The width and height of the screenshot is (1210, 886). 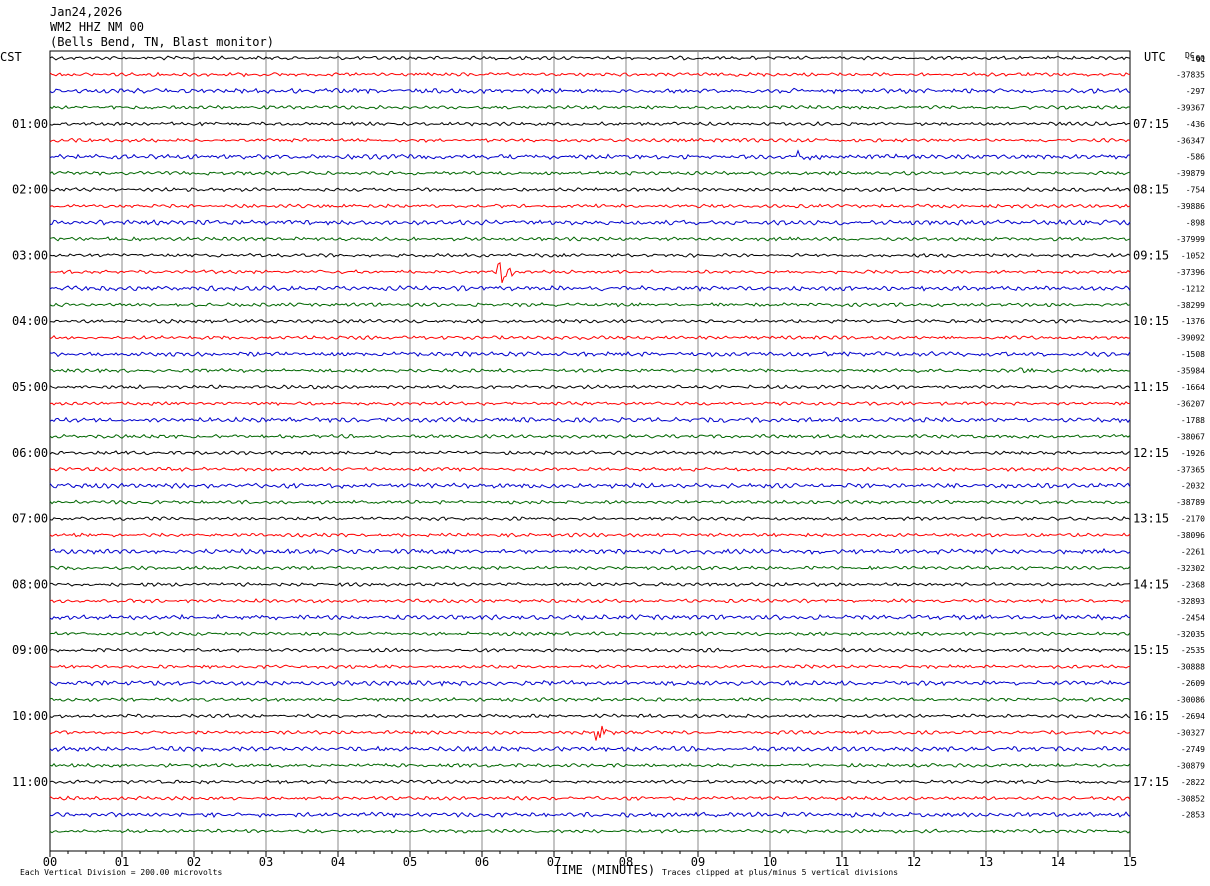 I want to click on dc-value-label: -32302, so click(x=1190, y=568).